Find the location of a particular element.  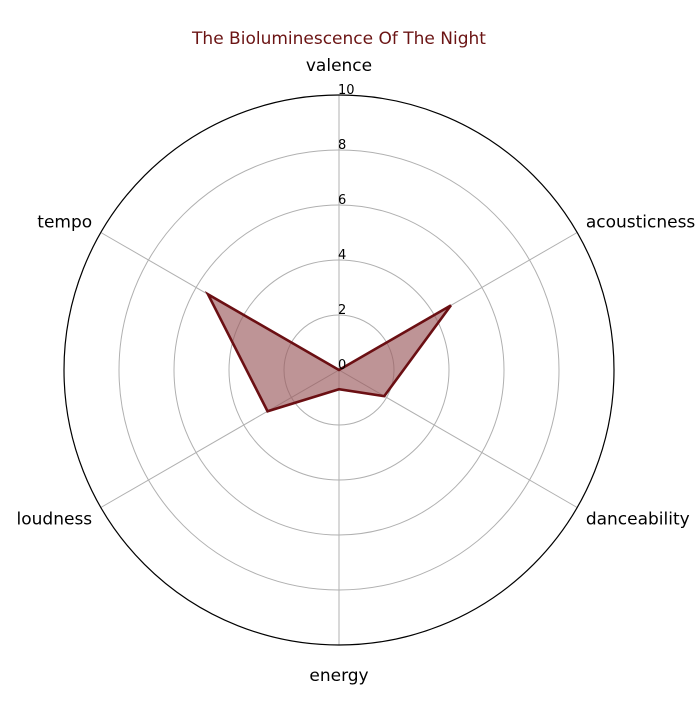

radial-tick-label: 6 is located at coordinates (342, 200).